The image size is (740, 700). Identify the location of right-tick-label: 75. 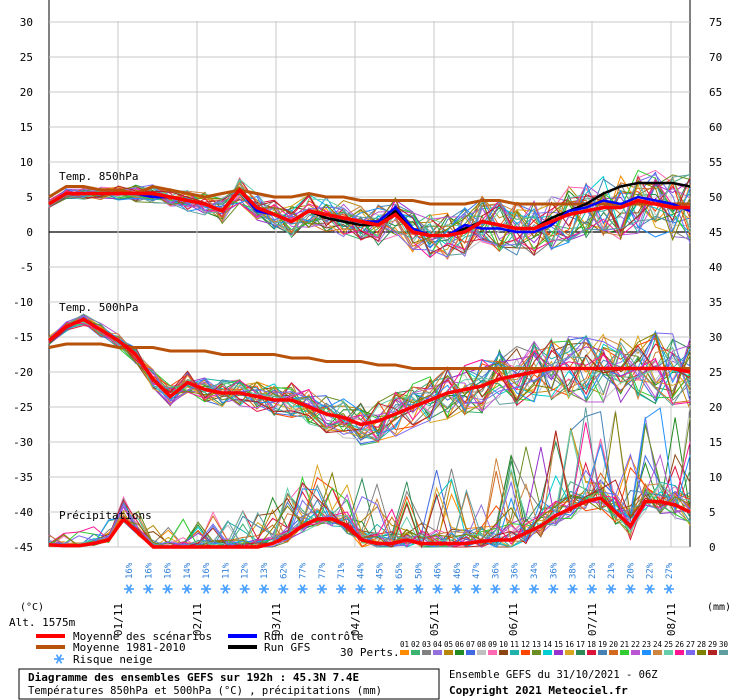
(715, 22).